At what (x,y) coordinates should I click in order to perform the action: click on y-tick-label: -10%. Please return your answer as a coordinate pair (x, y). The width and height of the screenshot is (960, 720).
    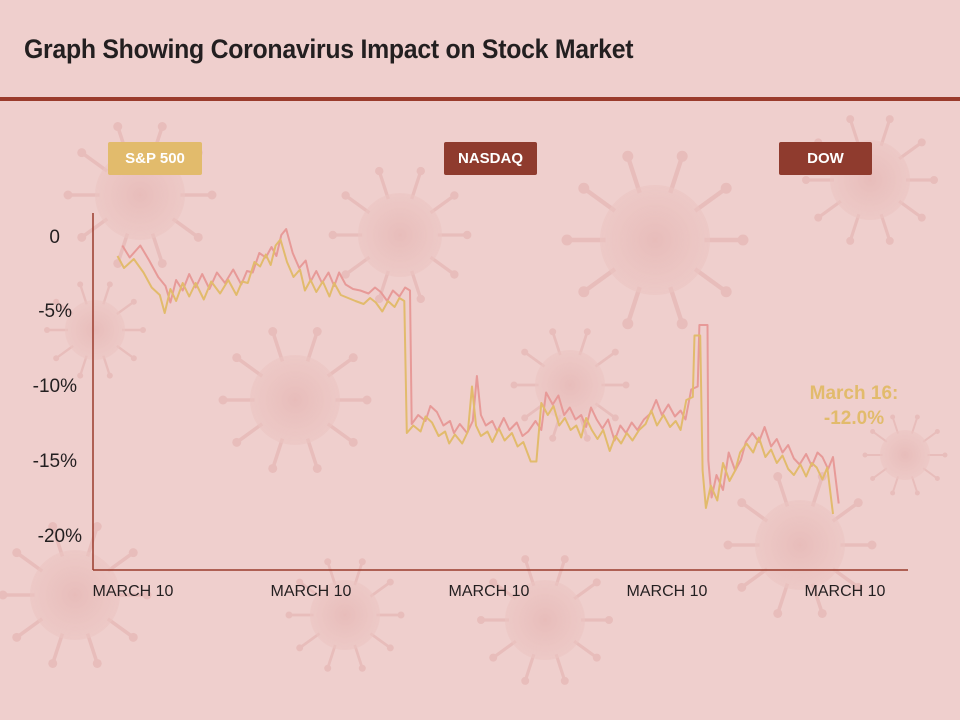
    Looking at the image, I should click on (54, 386).